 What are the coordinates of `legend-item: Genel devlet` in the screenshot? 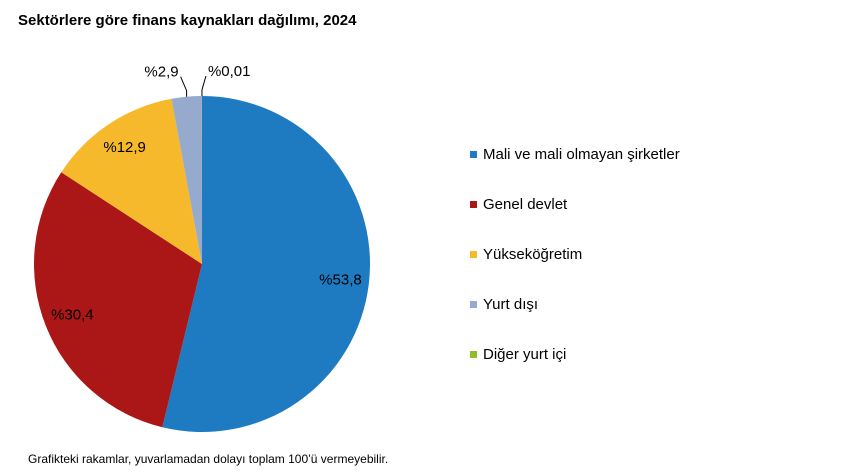 It's located at (580, 220).